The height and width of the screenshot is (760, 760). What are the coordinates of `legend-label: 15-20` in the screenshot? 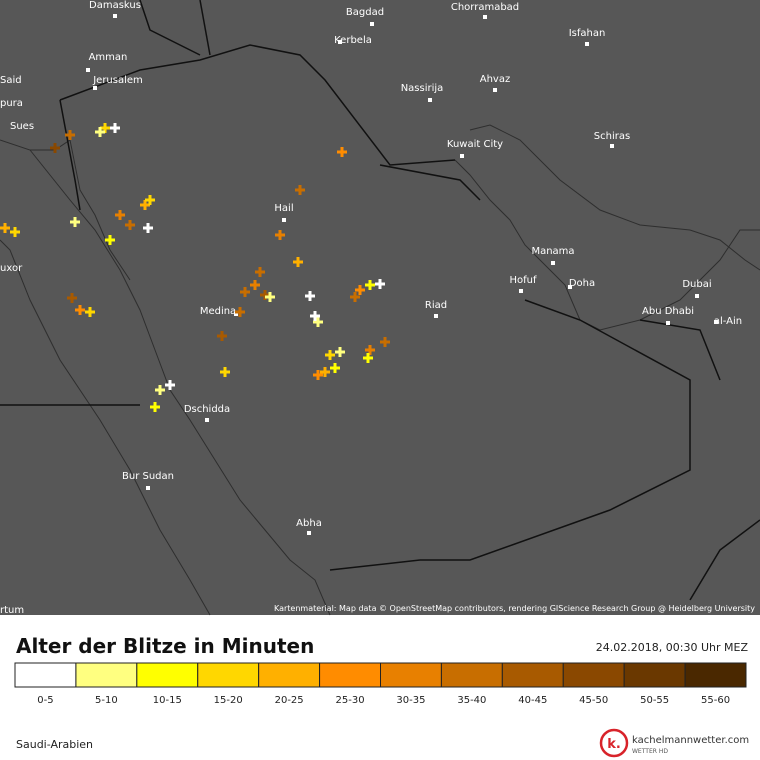 It's located at (228, 700).